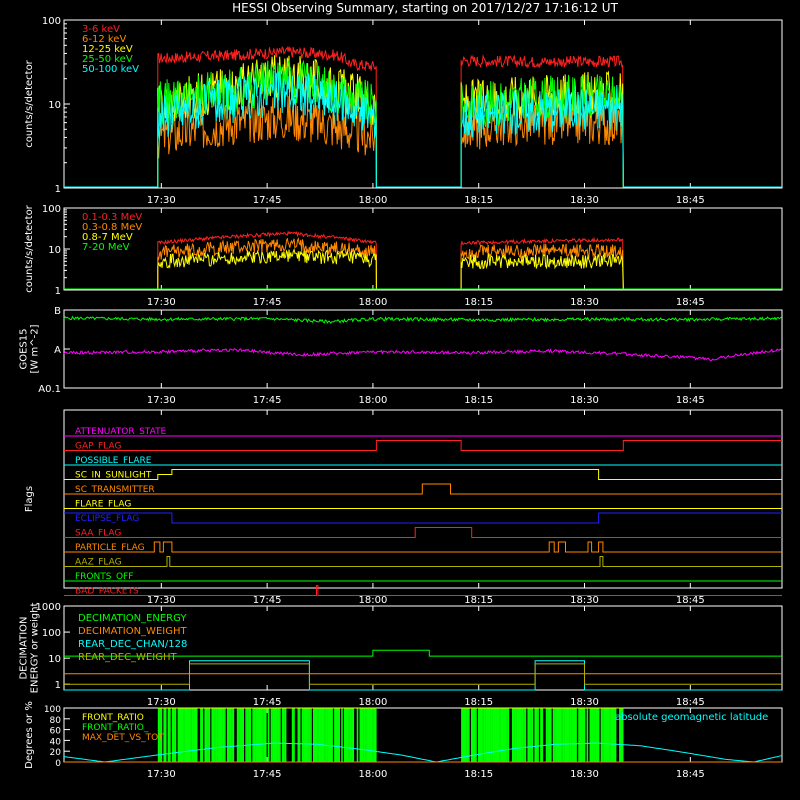 This screenshot has width=800, height=800. What do you see at coordinates (123, 738) in the screenshot?
I see `legend-entry: MAX_DET_VS_TOT` at bounding box center [123, 738].